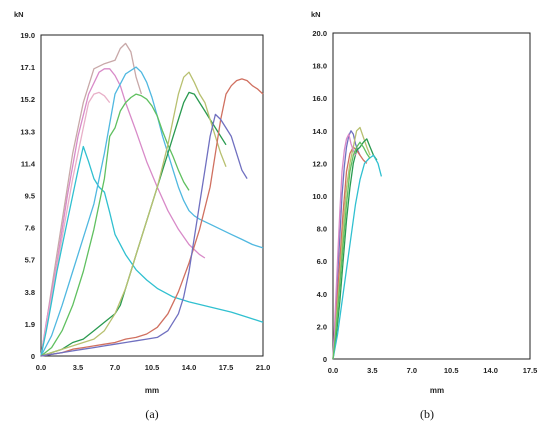  I want to click on chart-b-series-group, so click(357, 243).